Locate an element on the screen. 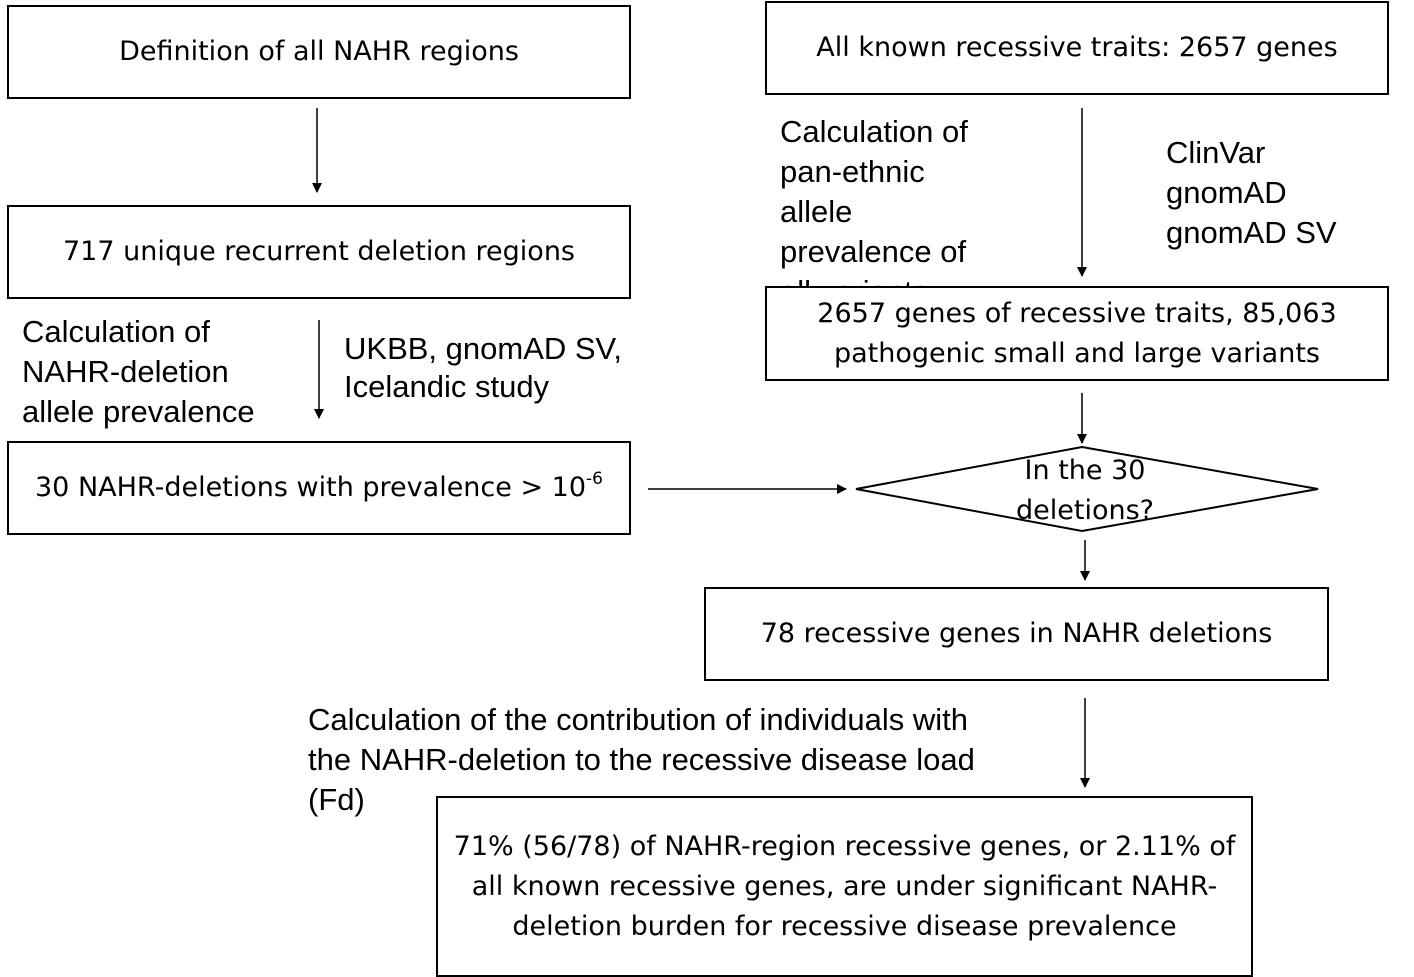 This screenshot has height=977, width=1414. box-recessive-traits: All known recessive traits: 2657 genes is located at coordinates (1077, 48).